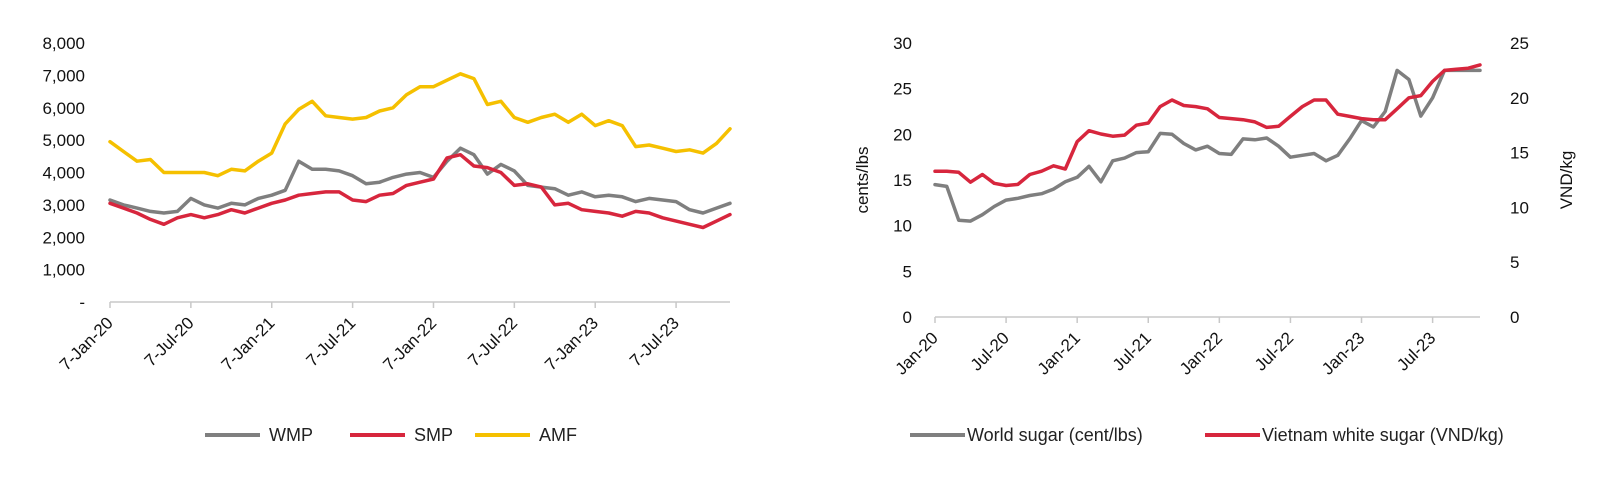 The image size is (1600, 484). What do you see at coordinates (1566, 180) in the screenshot?
I see `y2-axis-title: VND/kg` at bounding box center [1566, 180].